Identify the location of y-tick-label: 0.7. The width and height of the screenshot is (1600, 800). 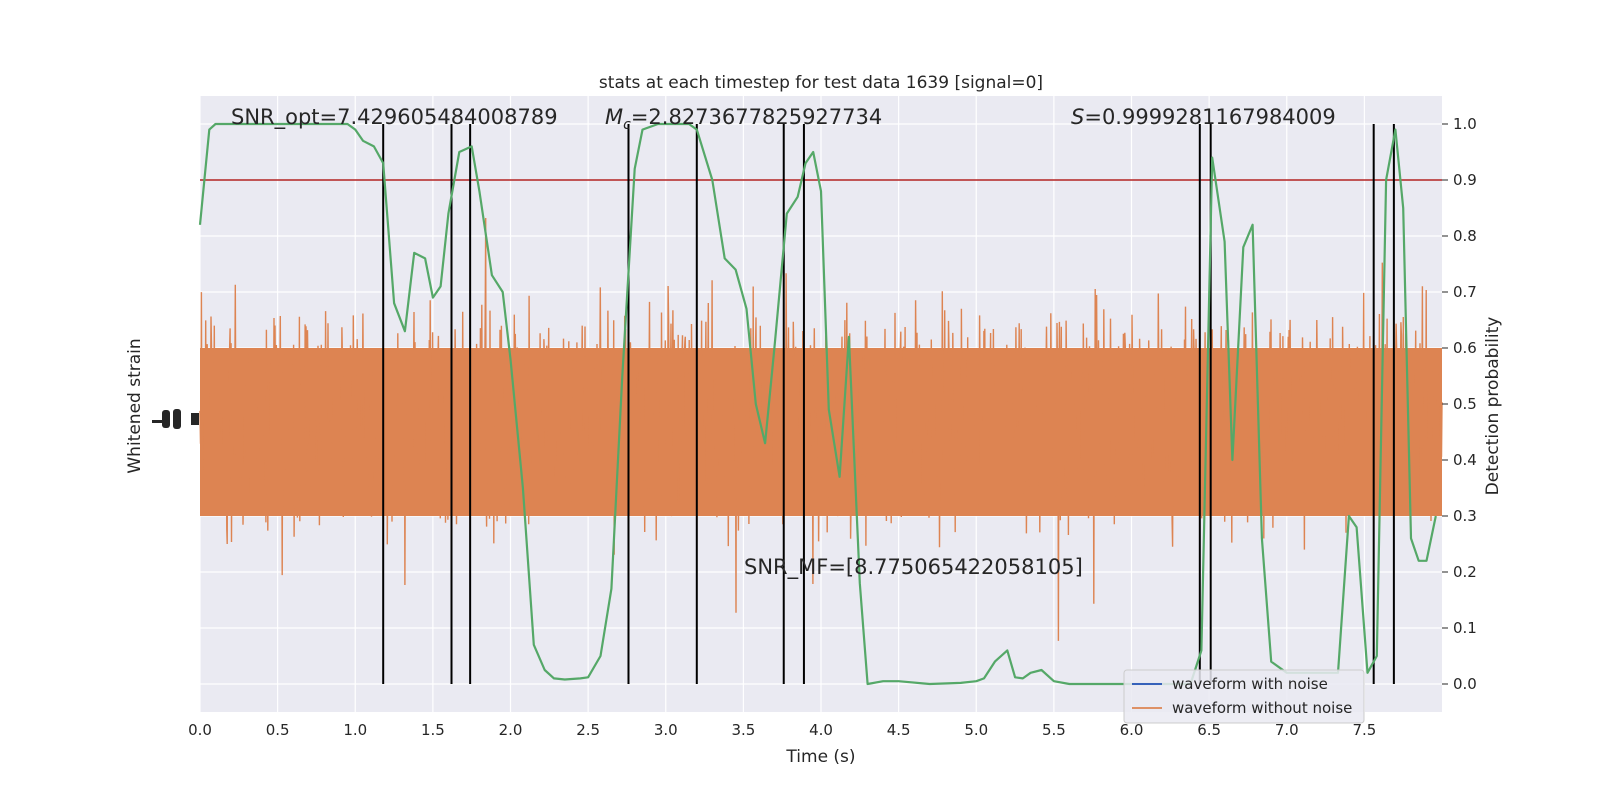
(1465, 292).